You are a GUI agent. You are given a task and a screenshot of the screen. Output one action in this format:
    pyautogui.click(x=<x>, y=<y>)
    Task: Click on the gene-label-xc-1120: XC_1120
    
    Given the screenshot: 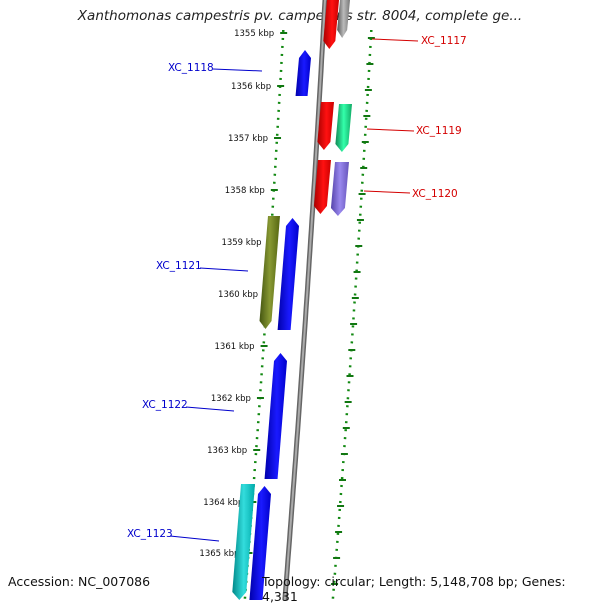 What is the action you would take?
    pyautogui.click(x=435, y=194)
    